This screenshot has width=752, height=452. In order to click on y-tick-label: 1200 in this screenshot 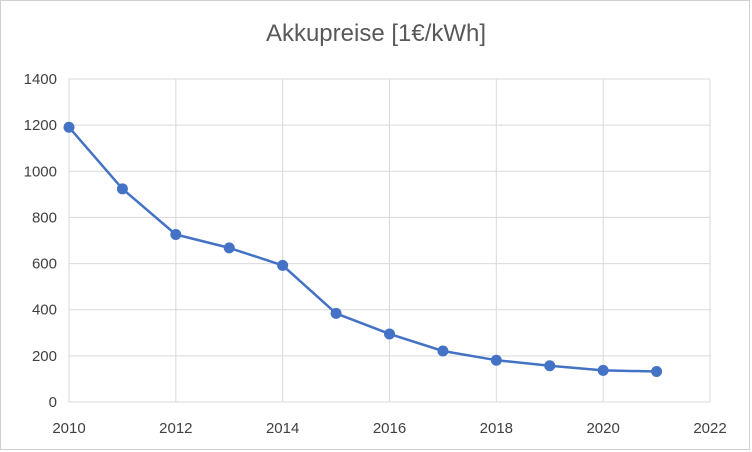, I will do `click(40, 125)`.